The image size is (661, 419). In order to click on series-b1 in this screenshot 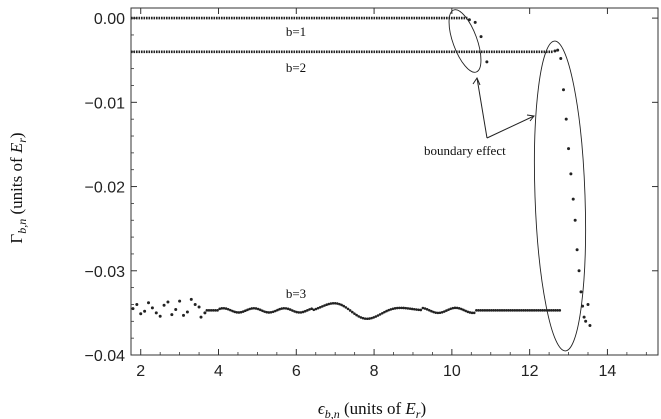, I will do `click(310, 40)`.